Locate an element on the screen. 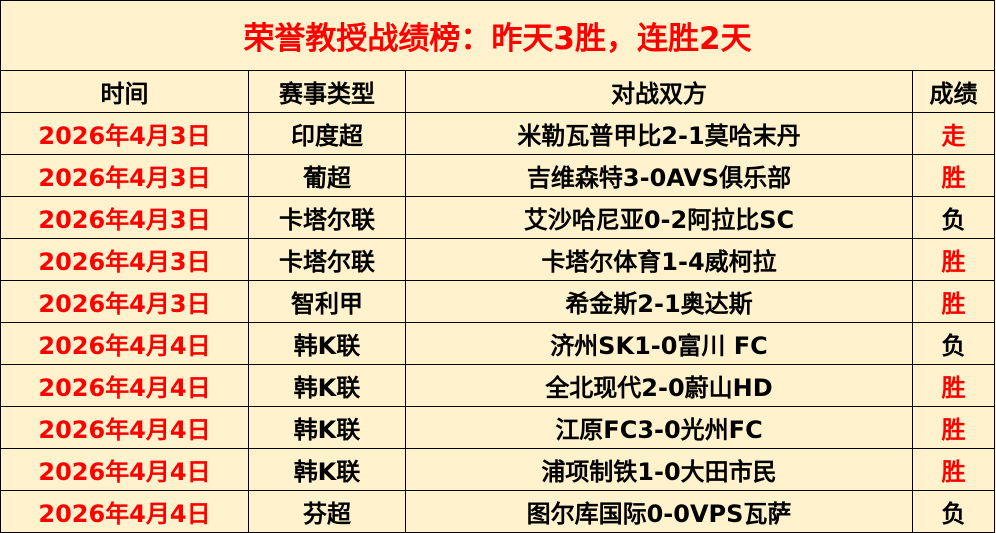 This screenshot has width=996, height=533. league-cell: 印度超 is located at coordinates (327, 133).